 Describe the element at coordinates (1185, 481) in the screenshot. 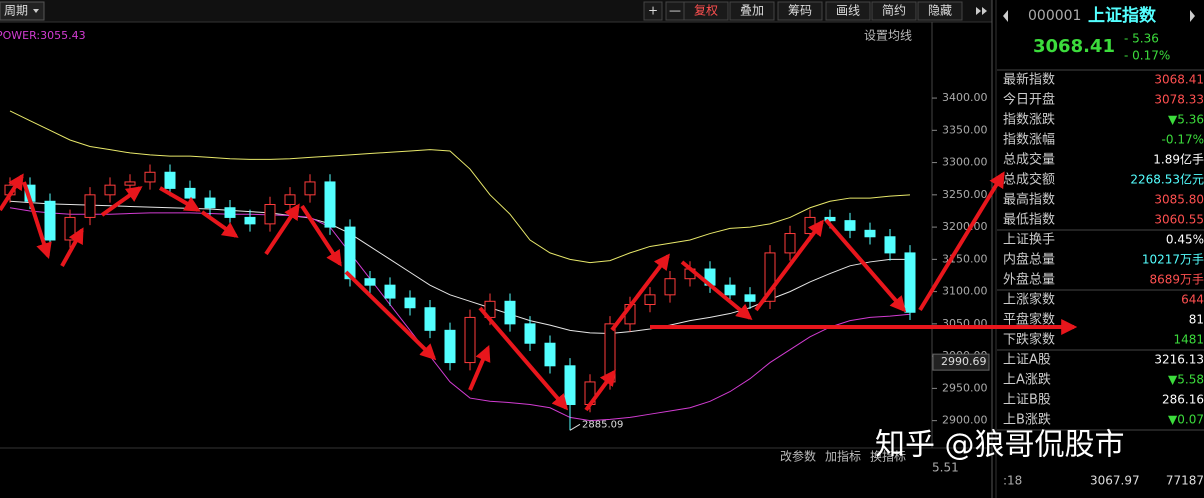

I see `trade-cell: 77187` at that location.